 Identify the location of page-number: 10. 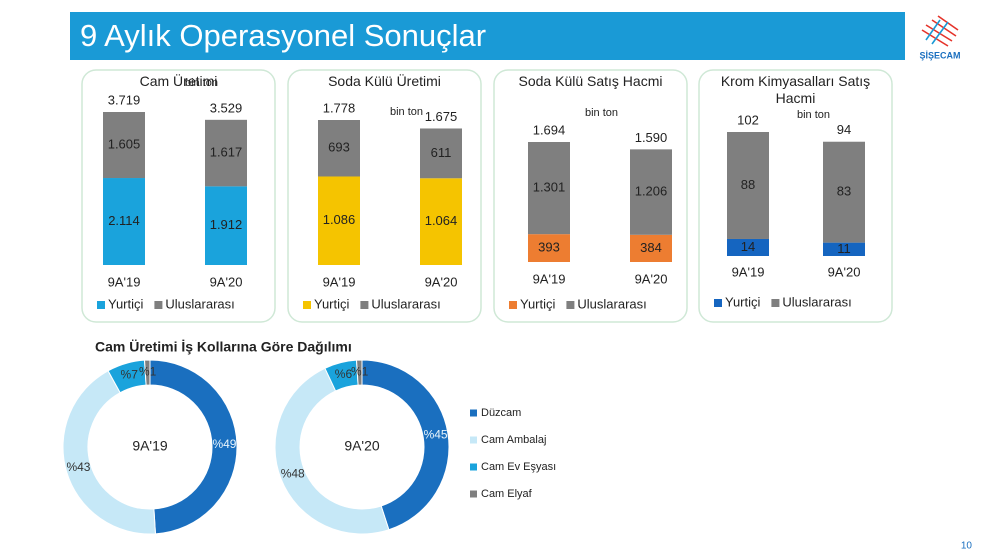
(967, 546).